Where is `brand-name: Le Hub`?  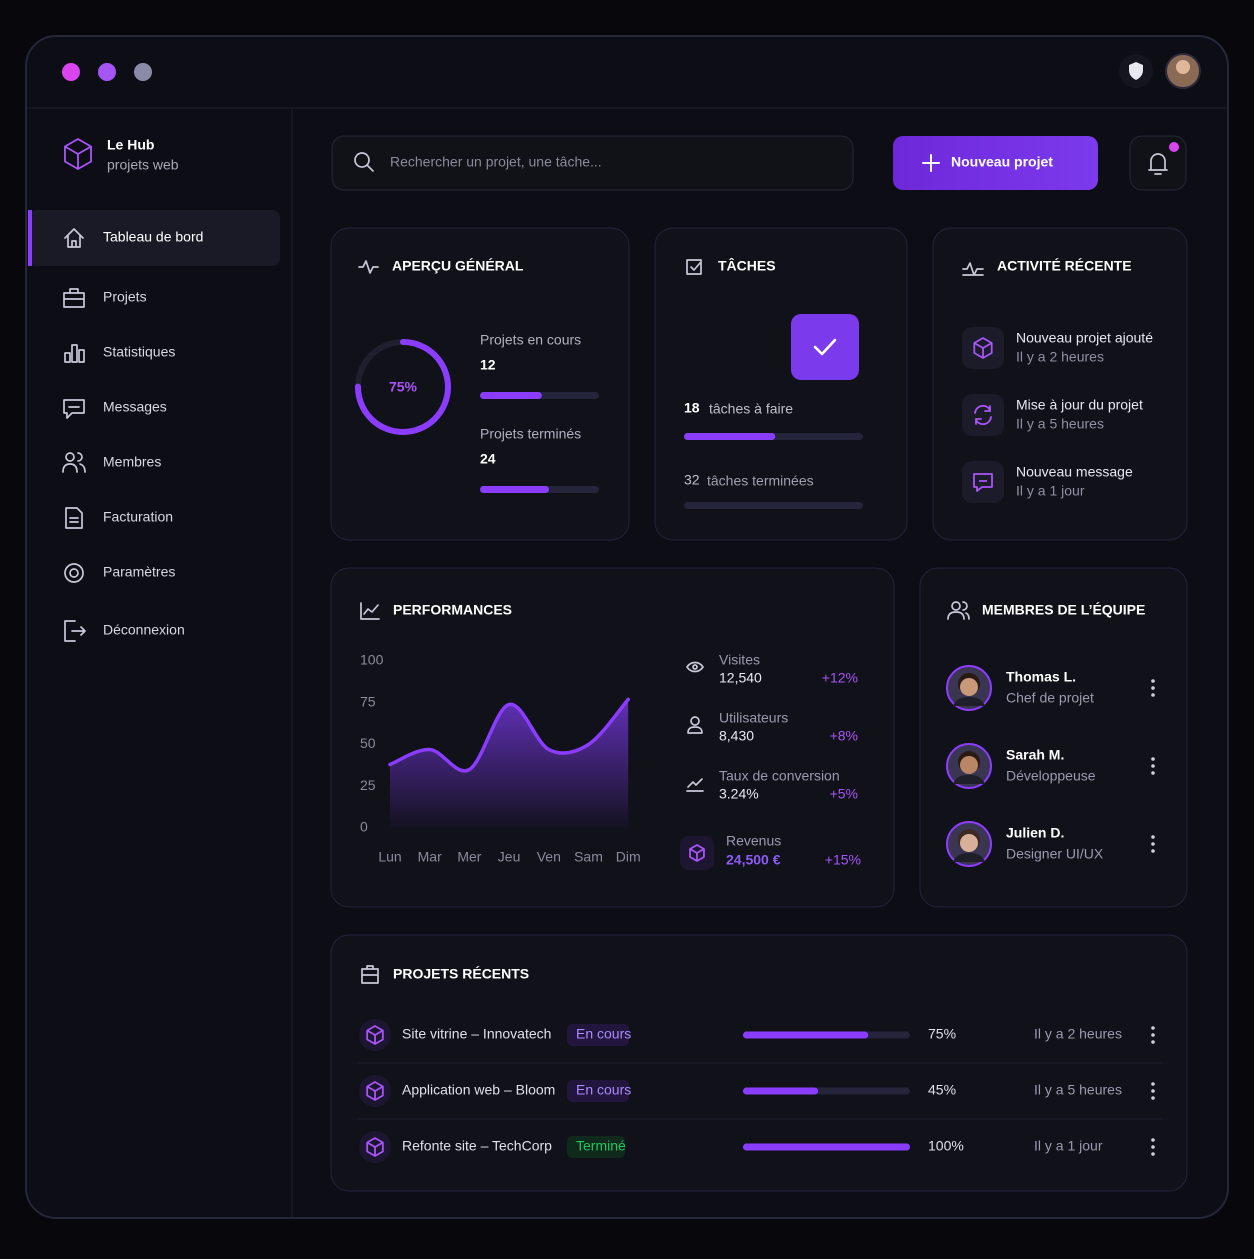 brand-name: Le Hub is located at coordinates (130, 145).